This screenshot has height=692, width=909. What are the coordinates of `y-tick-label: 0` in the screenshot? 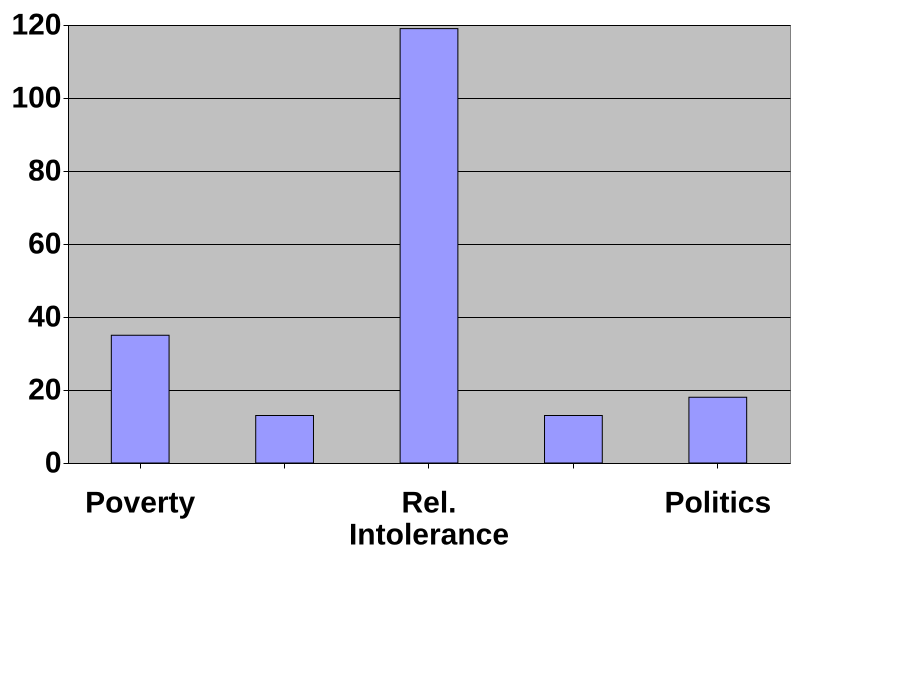 It's located at (53, 463).